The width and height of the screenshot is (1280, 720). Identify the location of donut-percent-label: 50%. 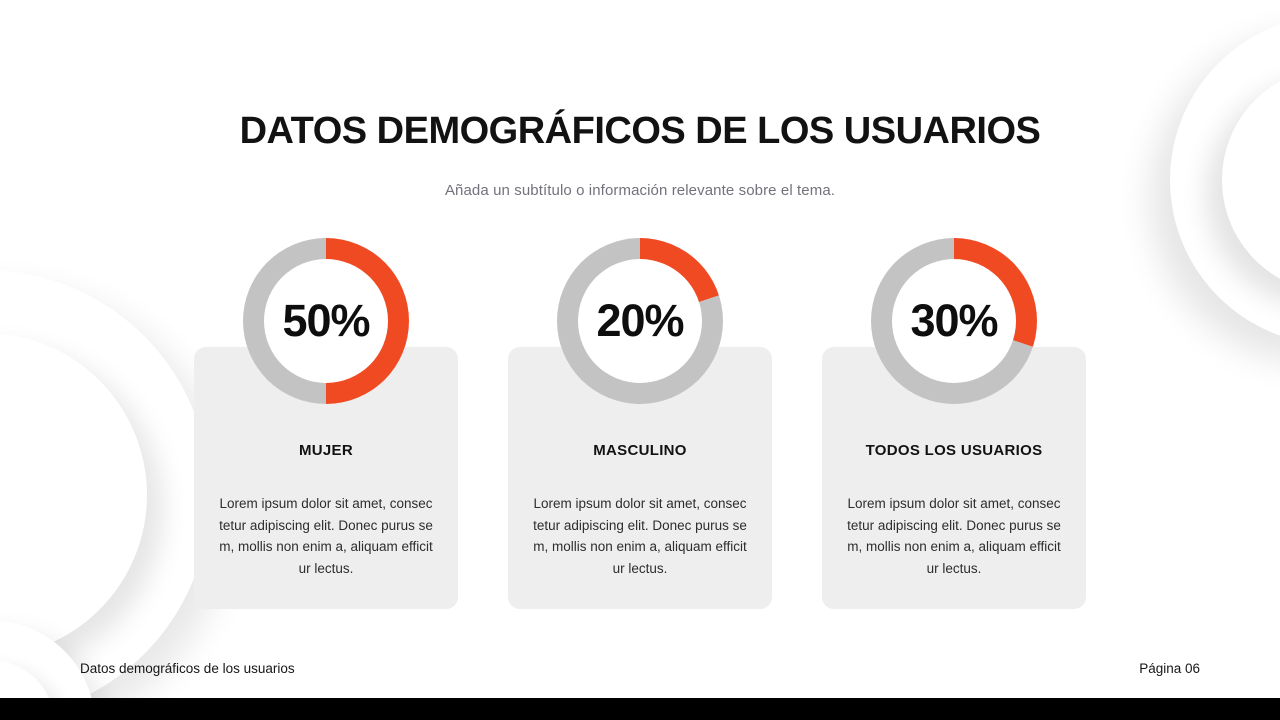
(326, 320).